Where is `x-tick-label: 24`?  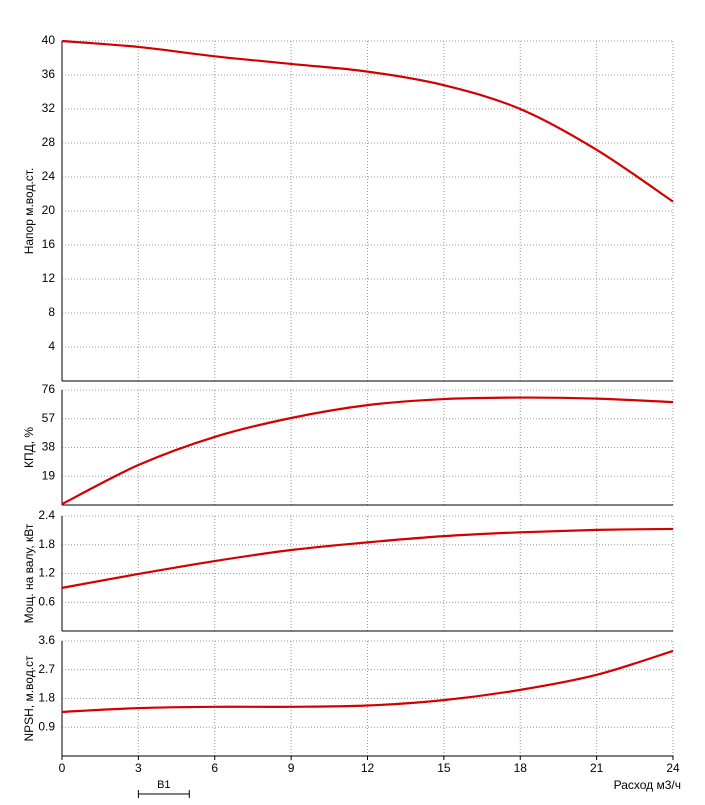
x-tick-label: 24 is located at coordinates (673, 768).